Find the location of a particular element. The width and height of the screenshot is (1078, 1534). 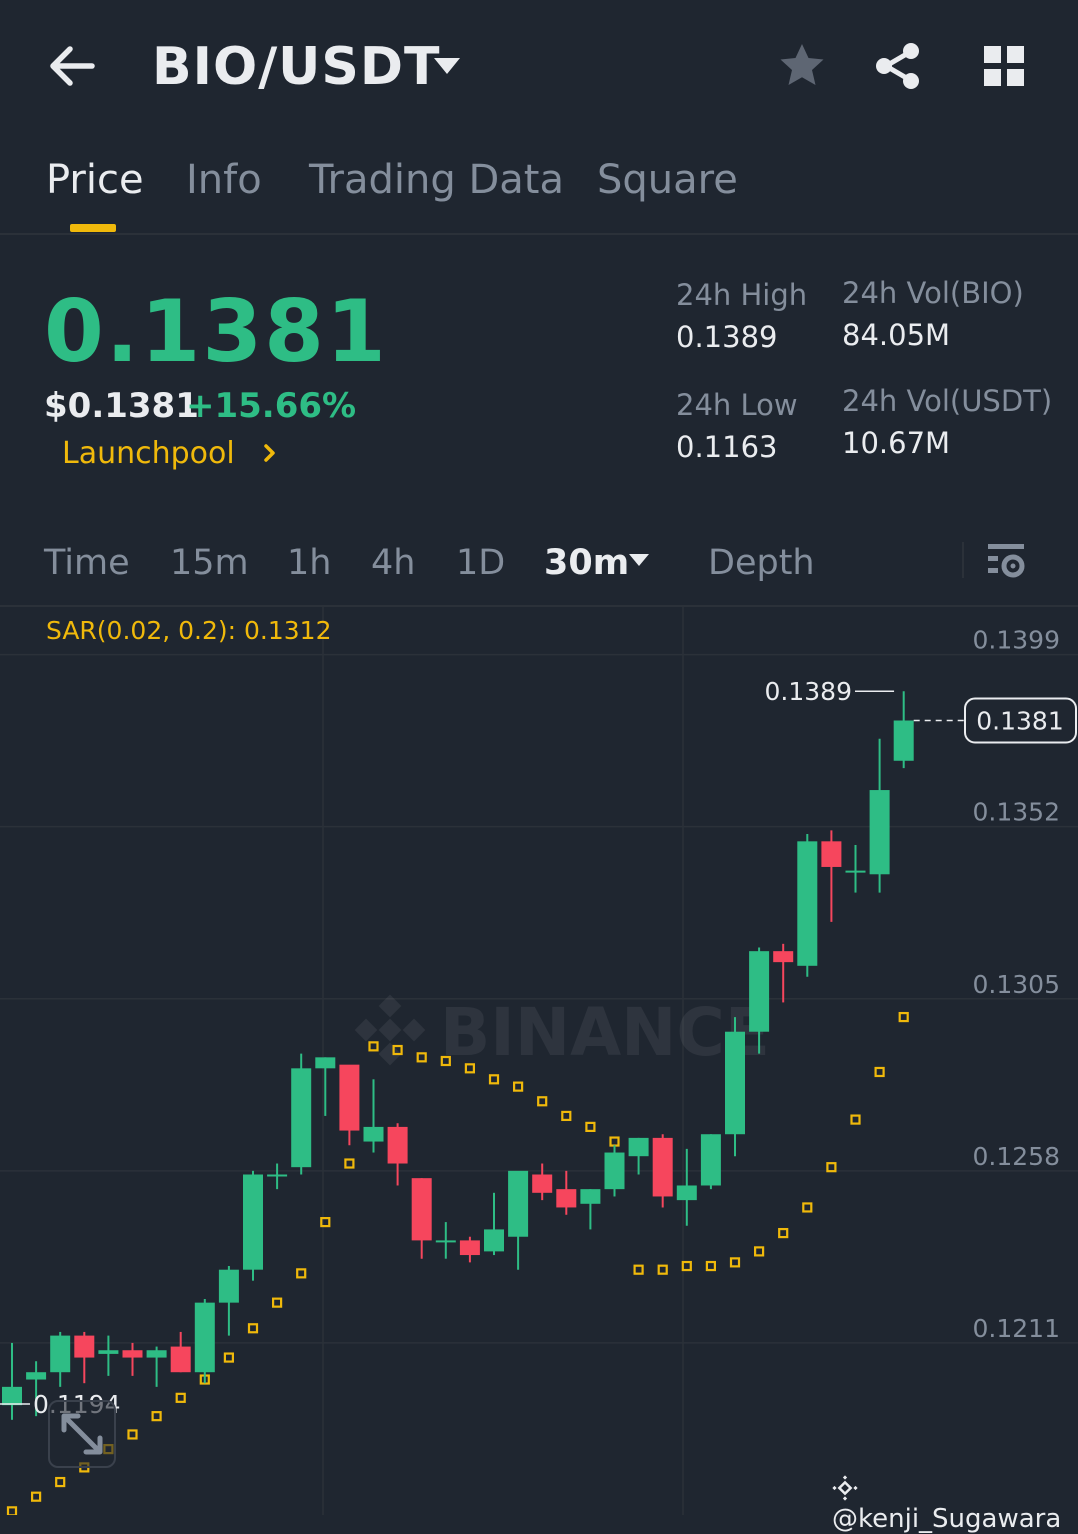

watermark-brand: BINANCE is located at coordinates (605, 1032).